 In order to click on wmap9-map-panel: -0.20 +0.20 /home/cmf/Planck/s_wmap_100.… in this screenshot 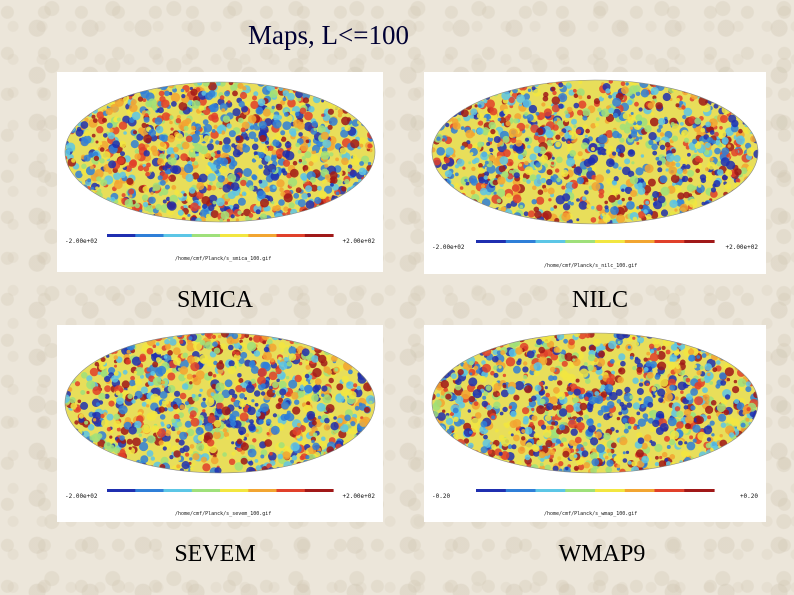, I will do `click(595, 423)`.